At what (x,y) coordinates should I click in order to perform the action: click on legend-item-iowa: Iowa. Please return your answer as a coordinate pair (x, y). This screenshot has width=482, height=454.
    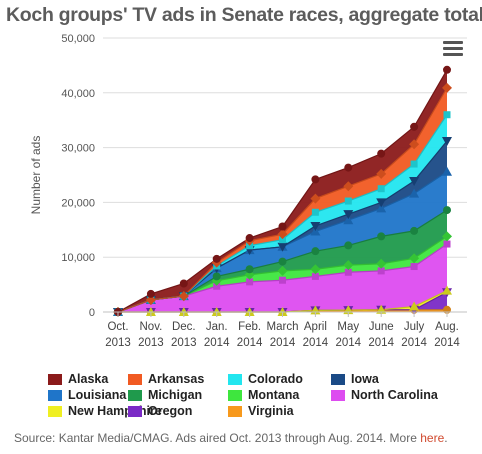
    Looking at the image, I should click on (355, 379).